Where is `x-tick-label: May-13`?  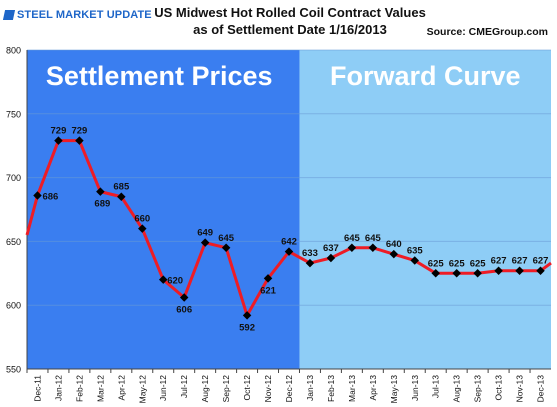
x-tick-label: May-13 is located at coordinates (394, 389).